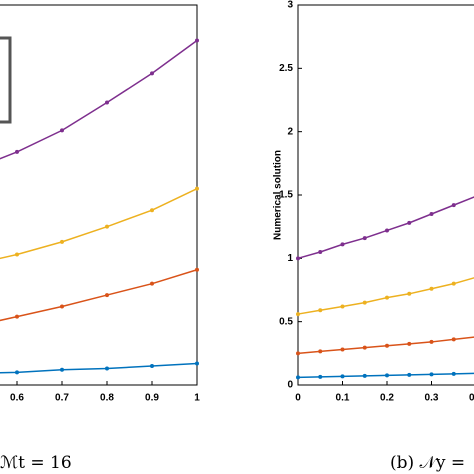  Describe the element at coordinates (152, 398) in the screenshot. I see `x-tick-label: 0.9` at that location.